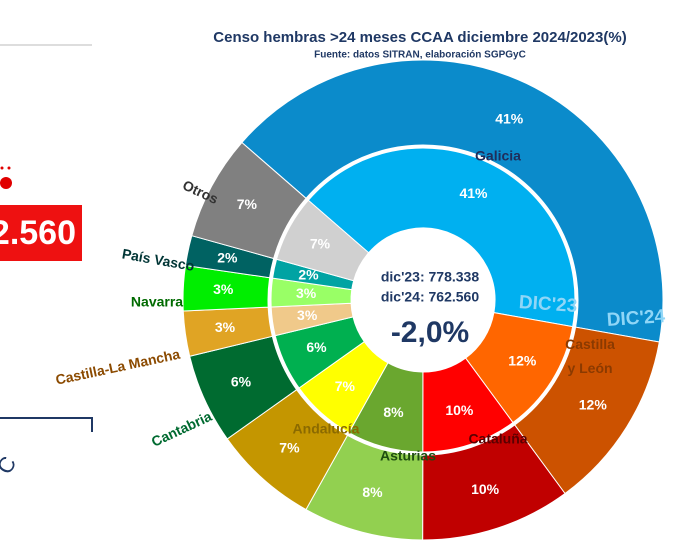 This screenshot has height=545, width=700. Describe the element at coordinates (326, 429) in the screenshot. I see `category-label: Andalucía` at that location.